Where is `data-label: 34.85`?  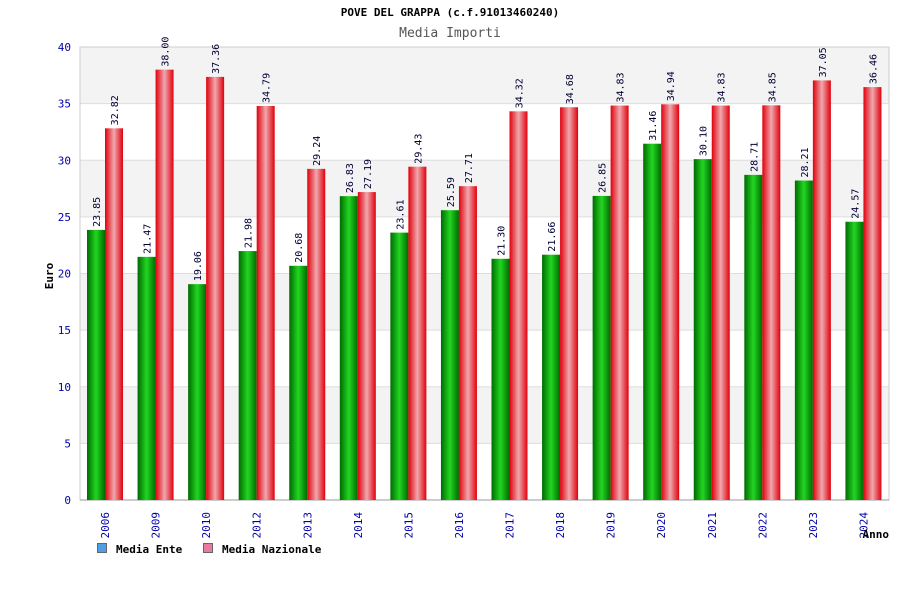
data-label: 34.85 is located at coordinates (772, 87).